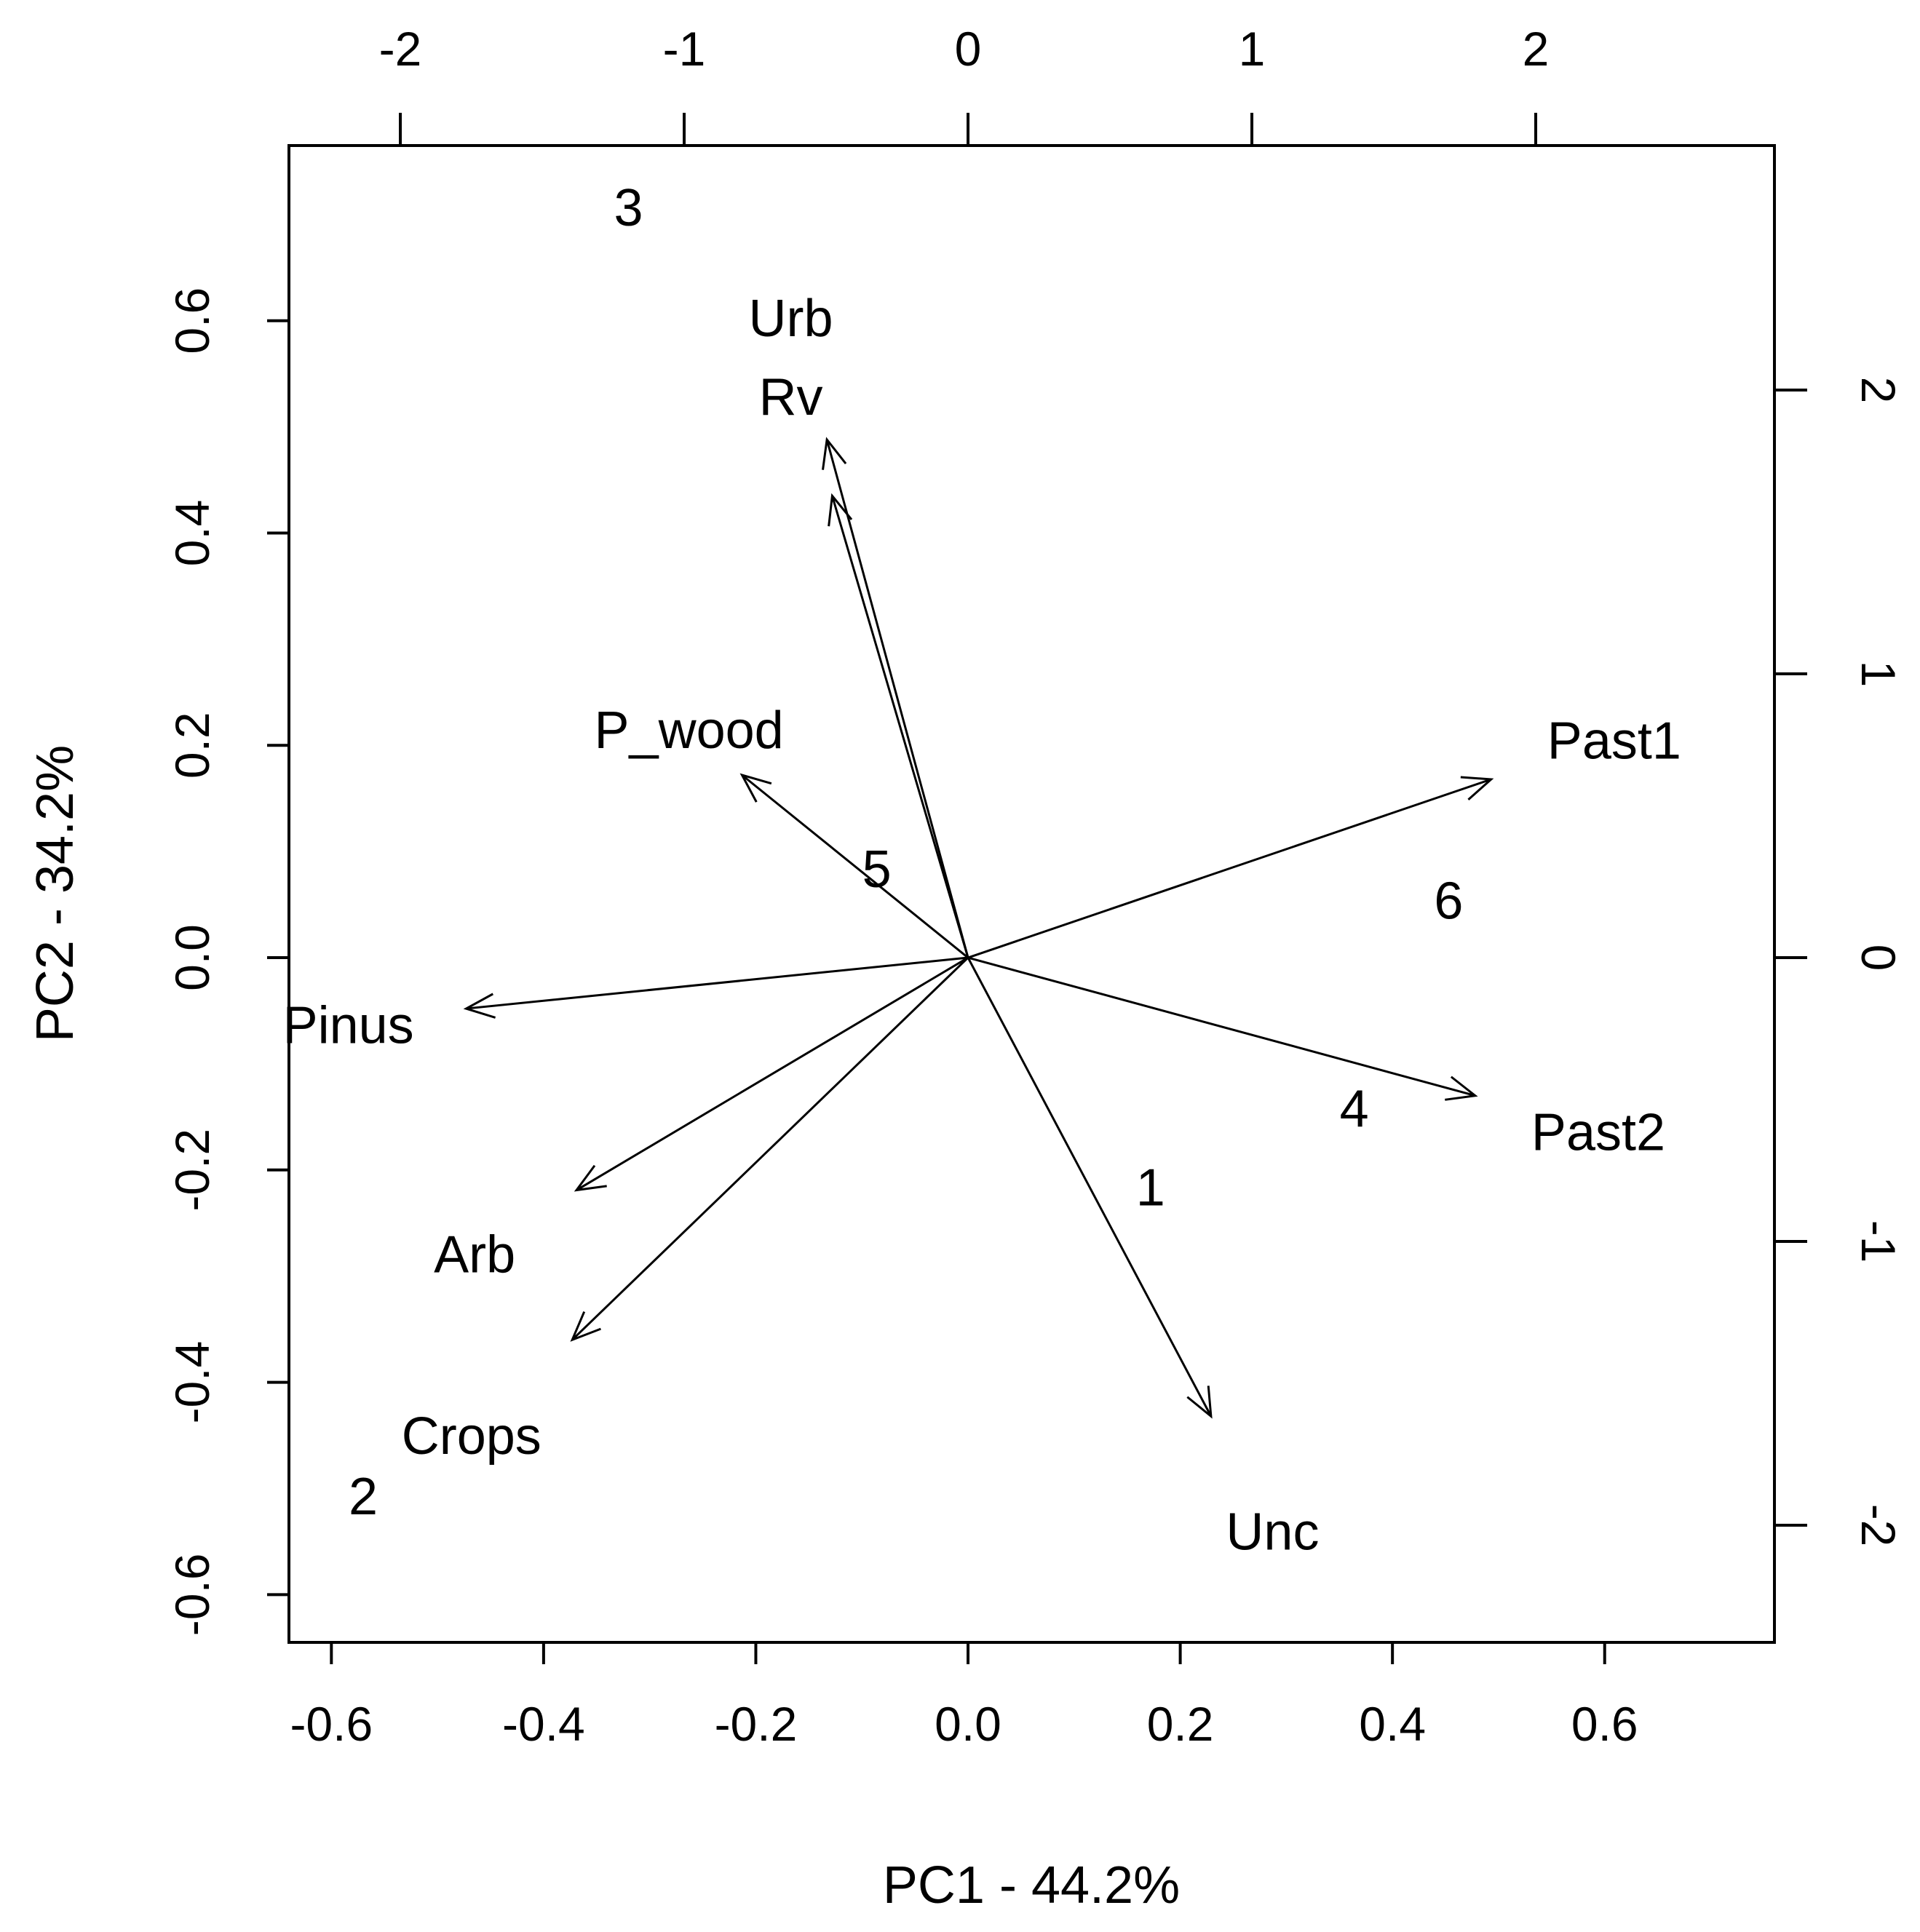  Describe the element at coordinates (1090, 1188) in the screenshot. I see `arrow-unc` at that location.